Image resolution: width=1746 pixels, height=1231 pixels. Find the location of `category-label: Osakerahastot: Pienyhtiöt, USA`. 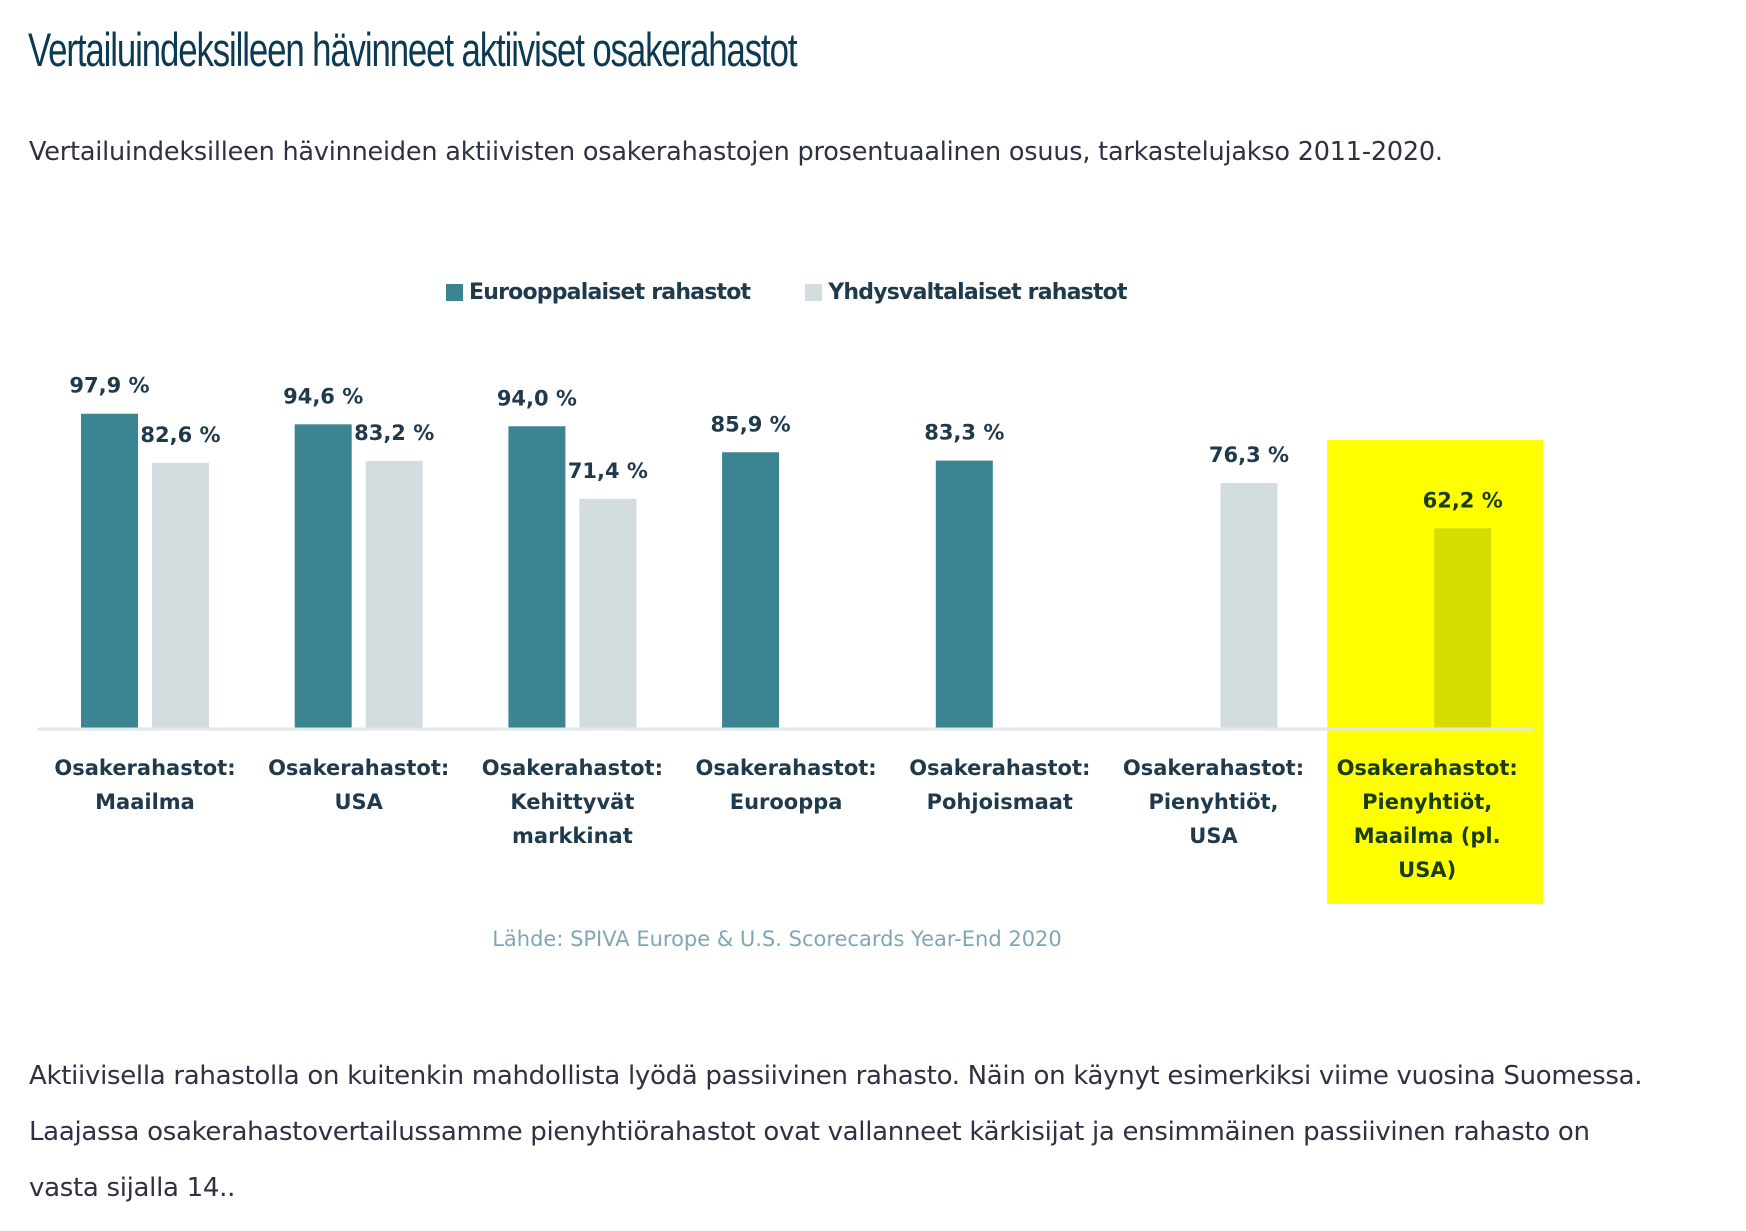

category-label: Osakerahastot: Pienyhtiöt, USA is located at coordinates (1213, 802).